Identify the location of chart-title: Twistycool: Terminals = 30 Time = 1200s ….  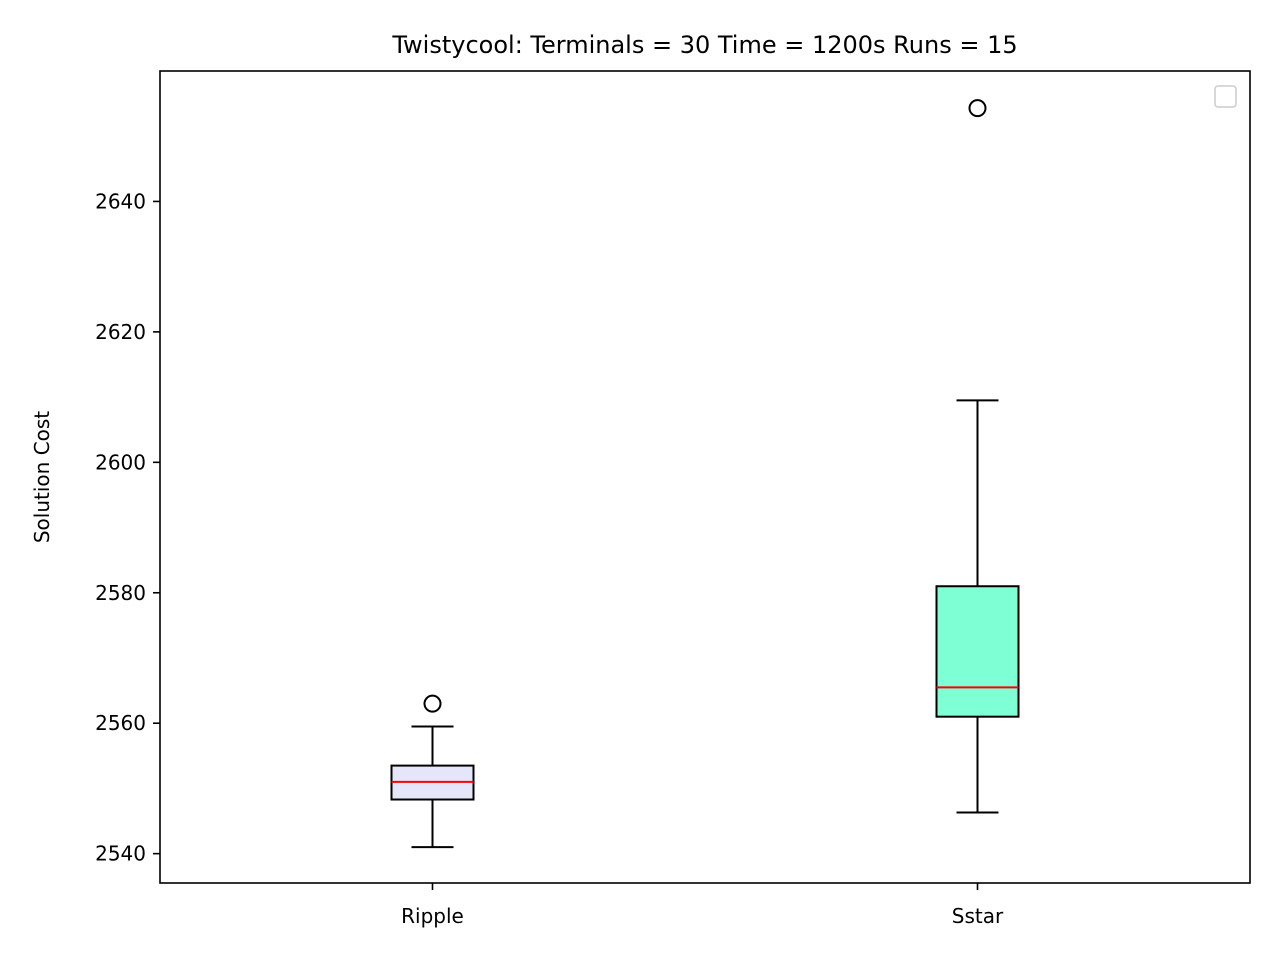
(704, 45).